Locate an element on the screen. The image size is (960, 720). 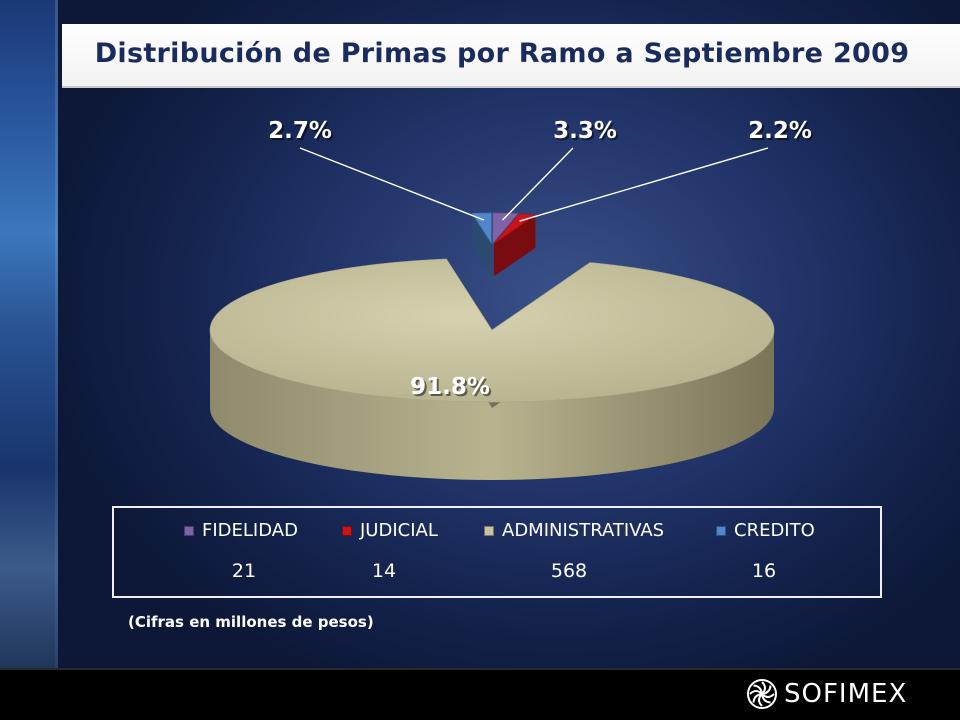
footer-bar is located at coordinates (480, 694).